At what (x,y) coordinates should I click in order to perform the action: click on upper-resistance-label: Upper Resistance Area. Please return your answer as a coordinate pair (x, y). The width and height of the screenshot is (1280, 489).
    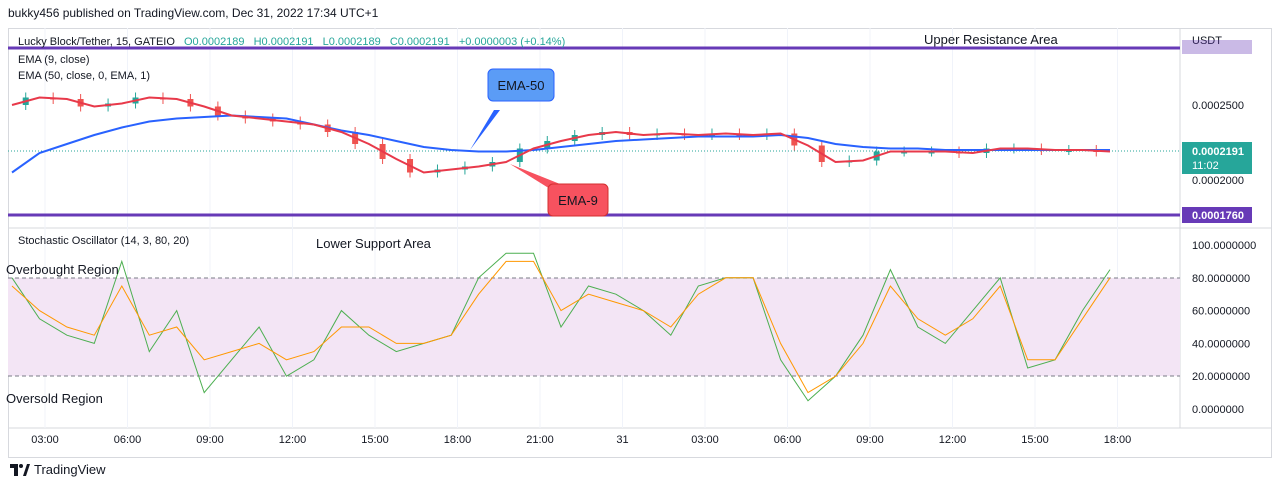
    Looking at the image, I should click on (991, 39).